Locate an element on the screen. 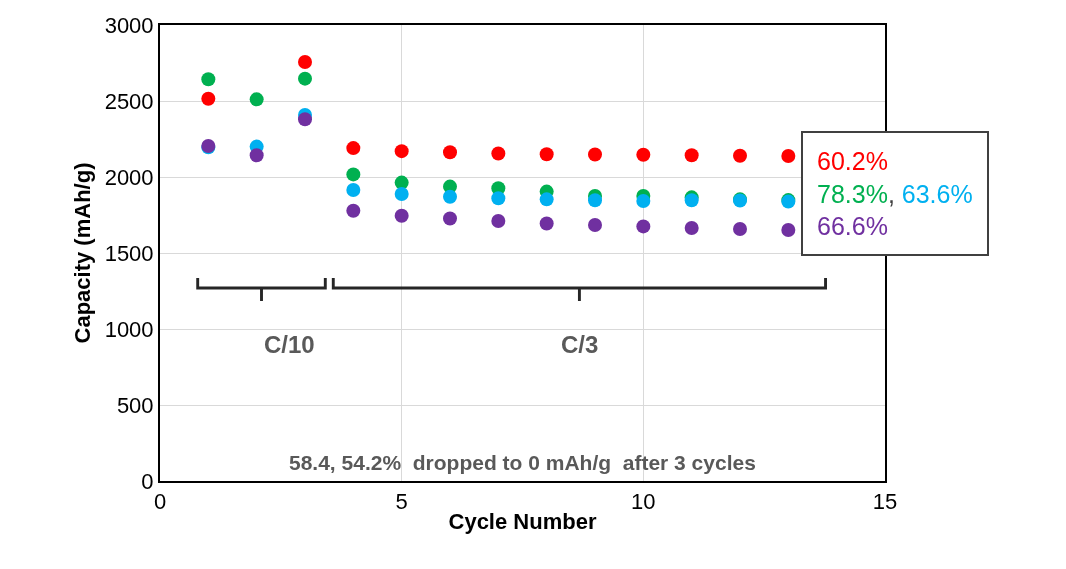 The height and width of the screenshot is (569, 1066). x-tick-label: 10 is located at coordinates (643, 502).